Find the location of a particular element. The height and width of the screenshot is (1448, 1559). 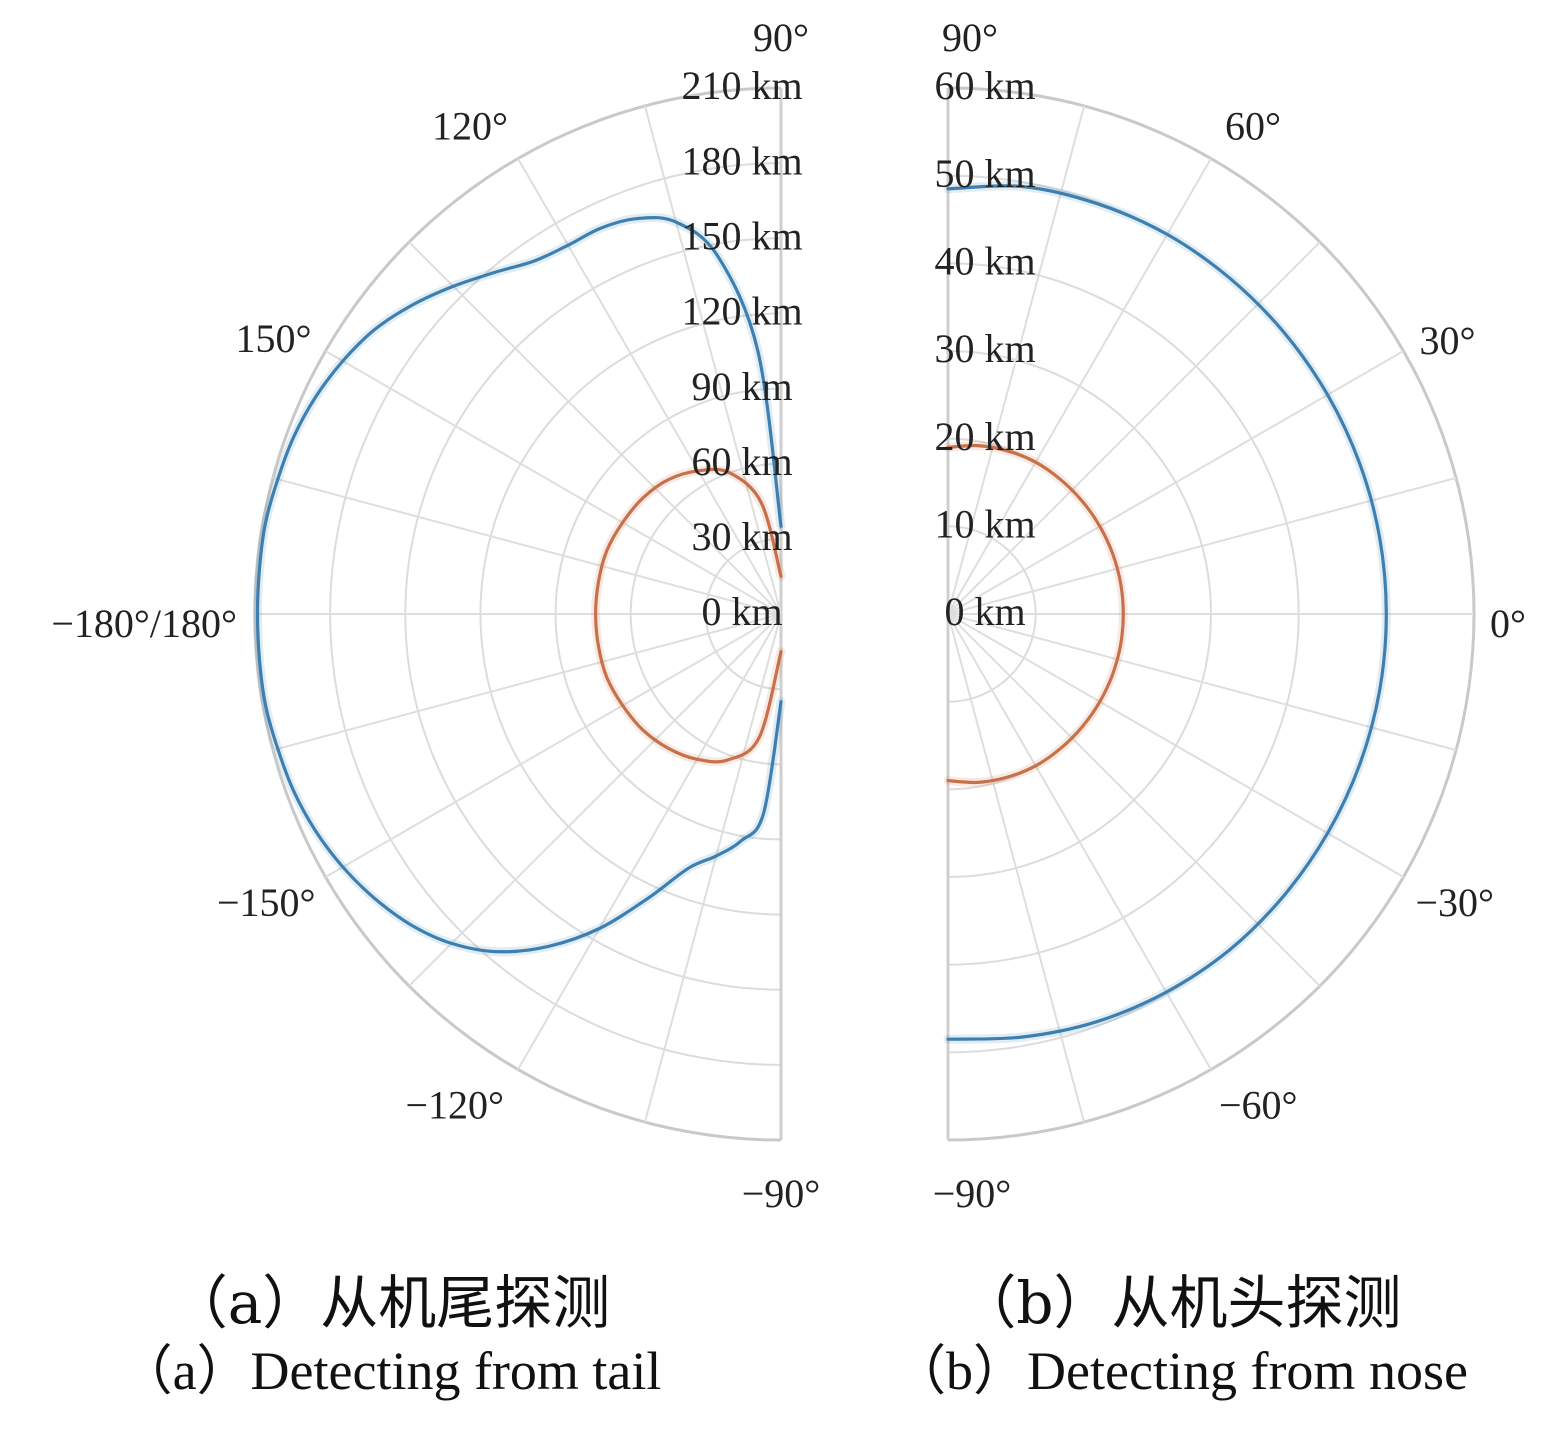

angle-tick-label: 30° is located at coordinates (1448, 340).